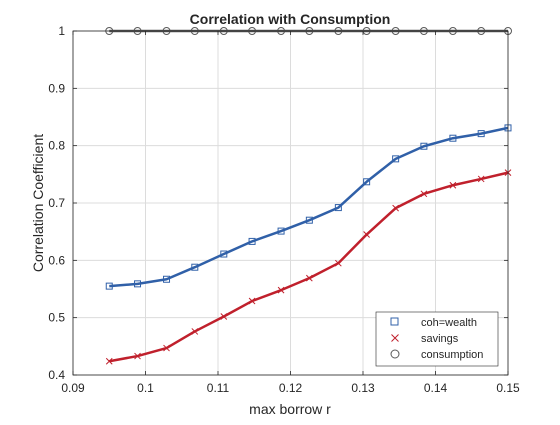  What do you see at coordinates (56, 260) in the screenshot?
I see `y-tick-label: 0.6` at bounding box center [56, 260].